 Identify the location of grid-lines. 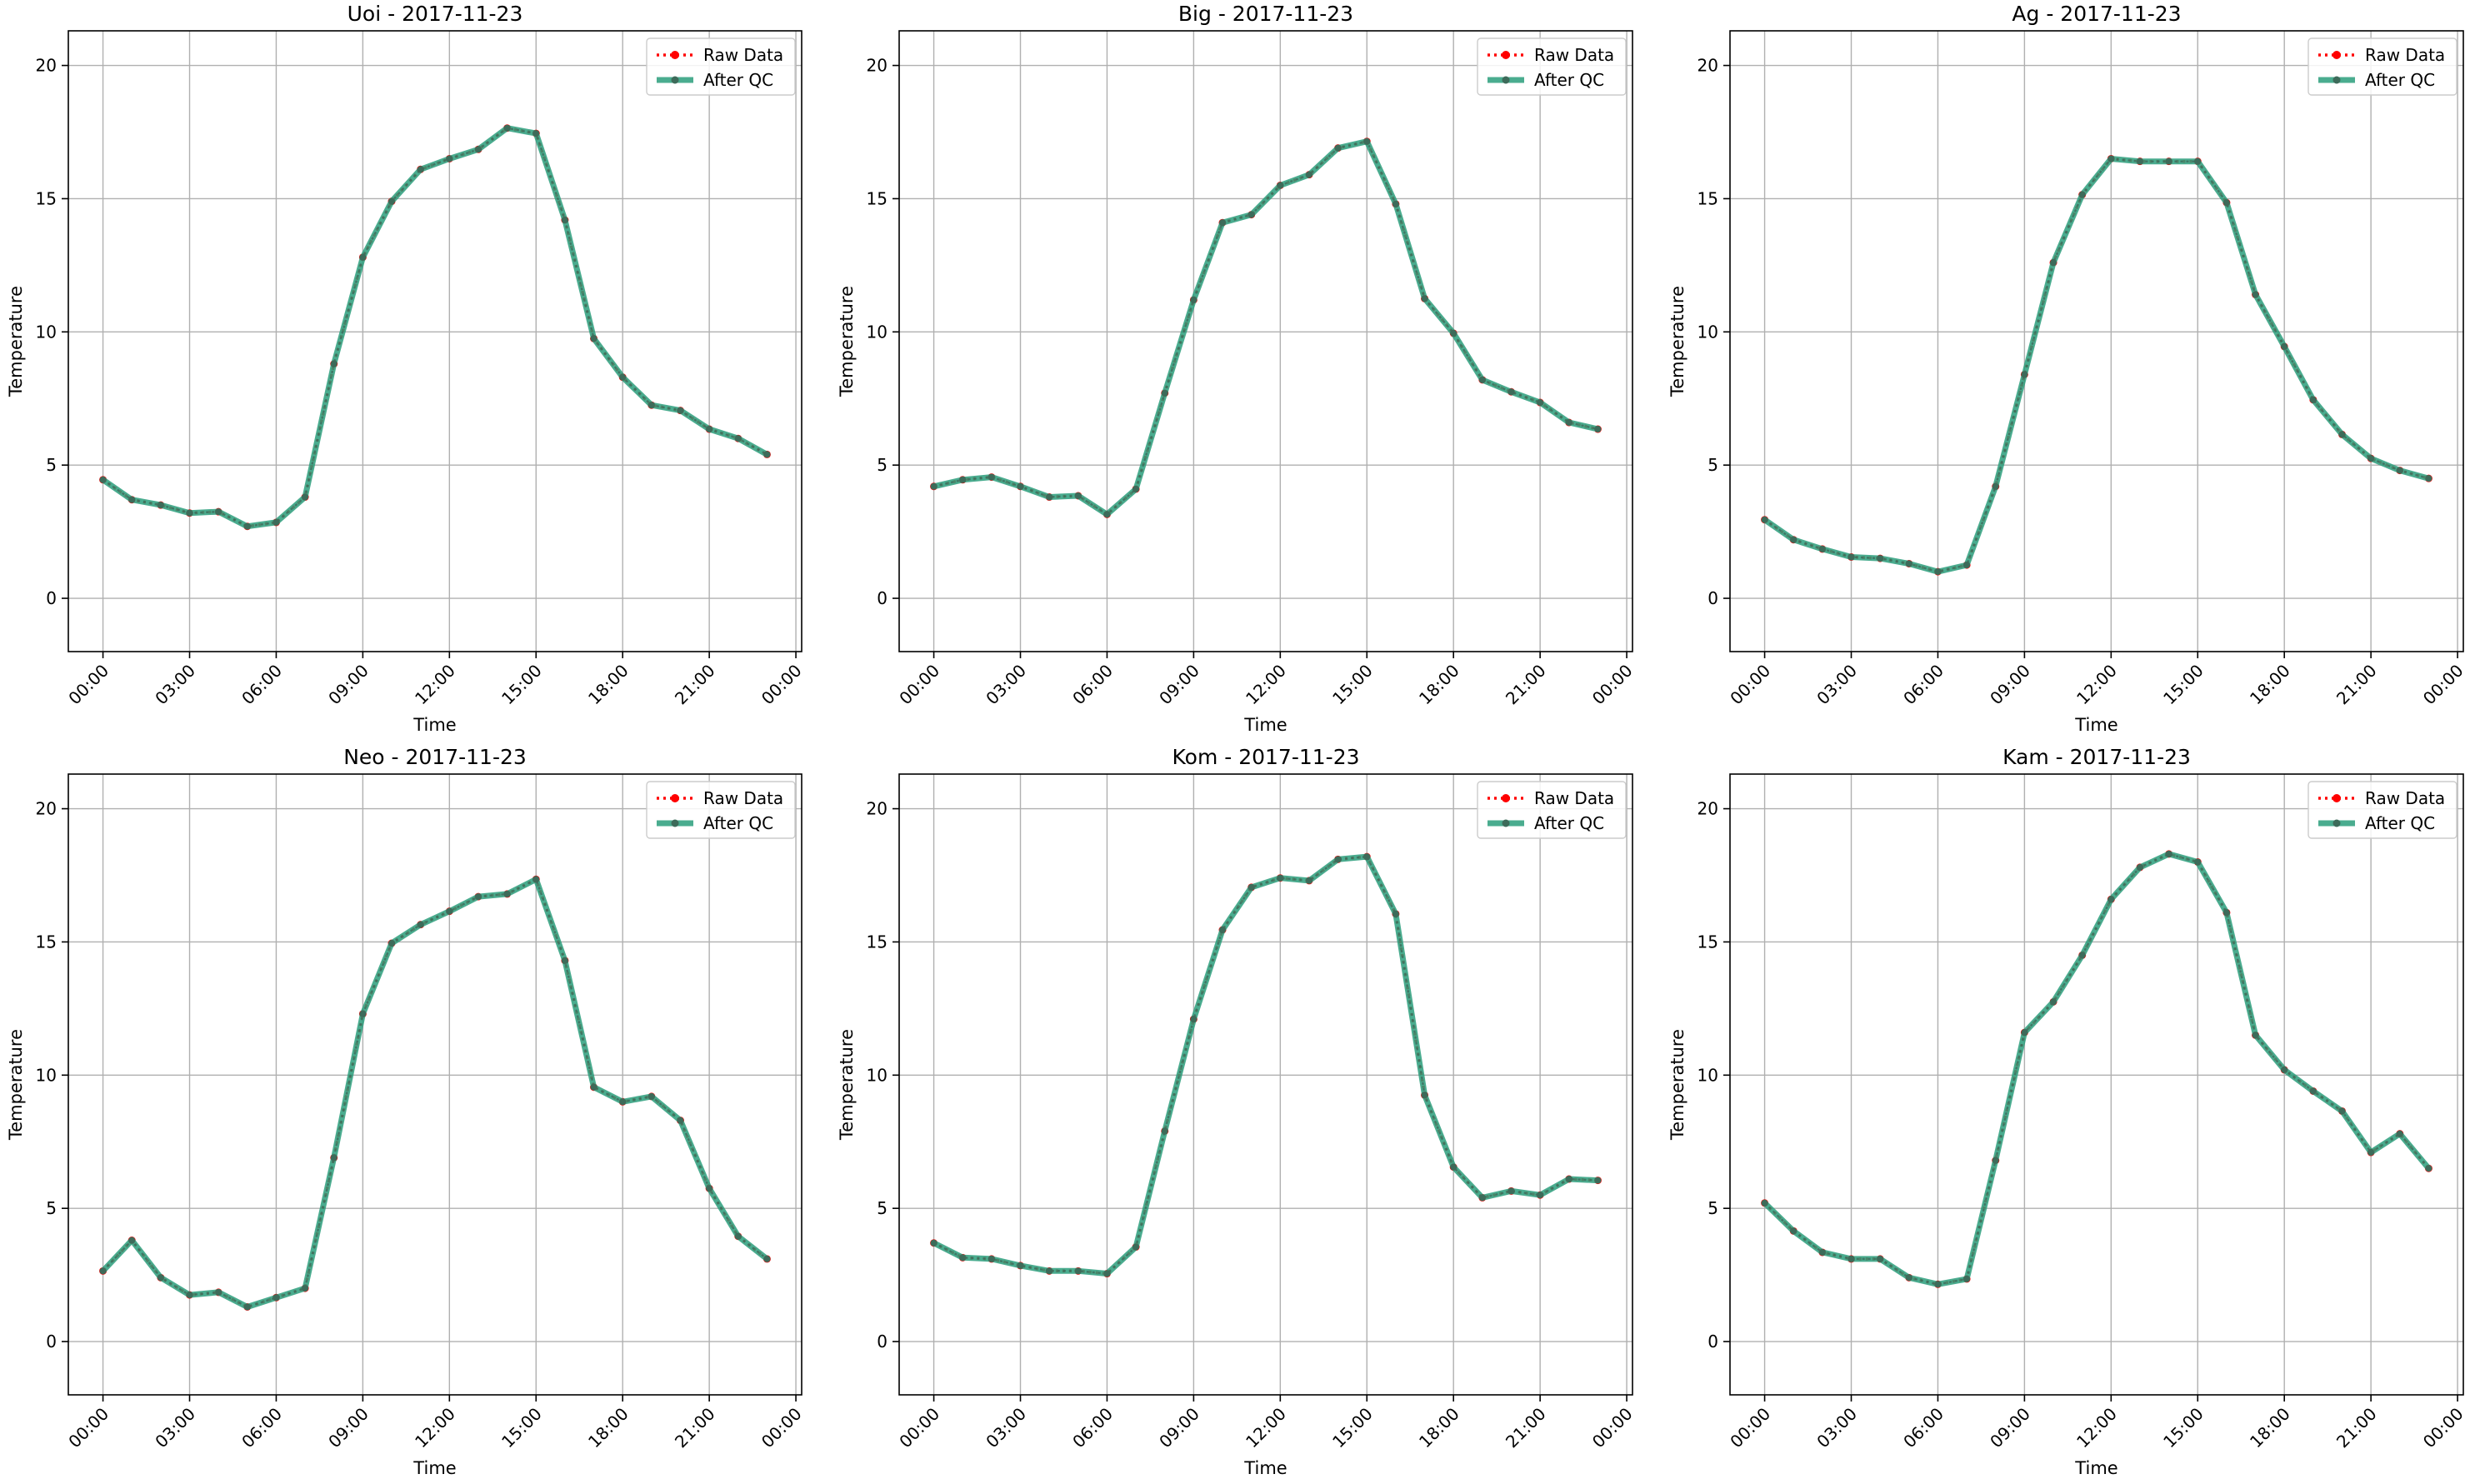
(2096, 1084).